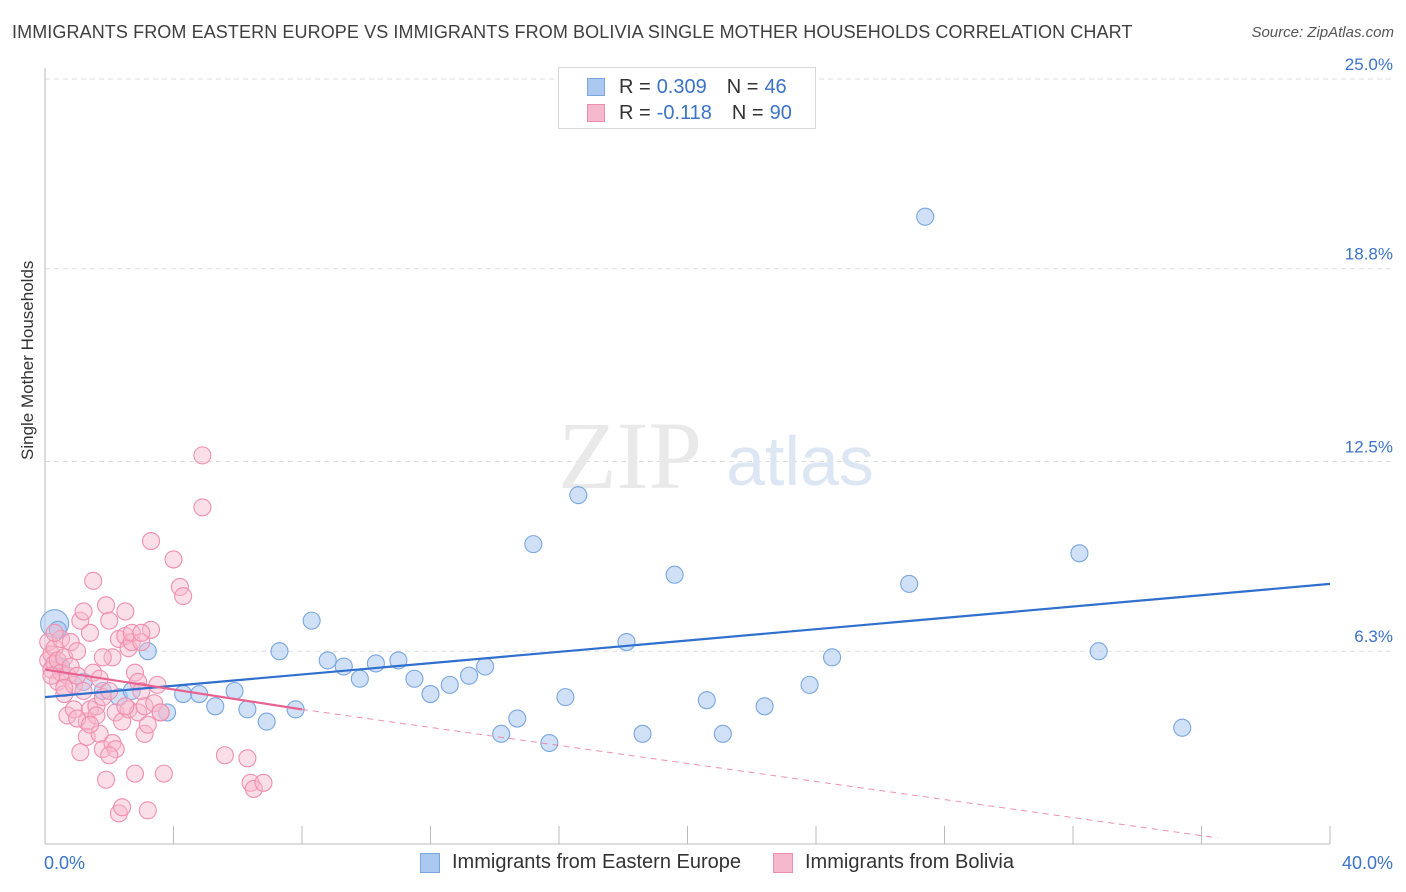 The image size is (1406, 892). I want to click on zipatlas-watermark: ZIP atlas, so click(716, 455).